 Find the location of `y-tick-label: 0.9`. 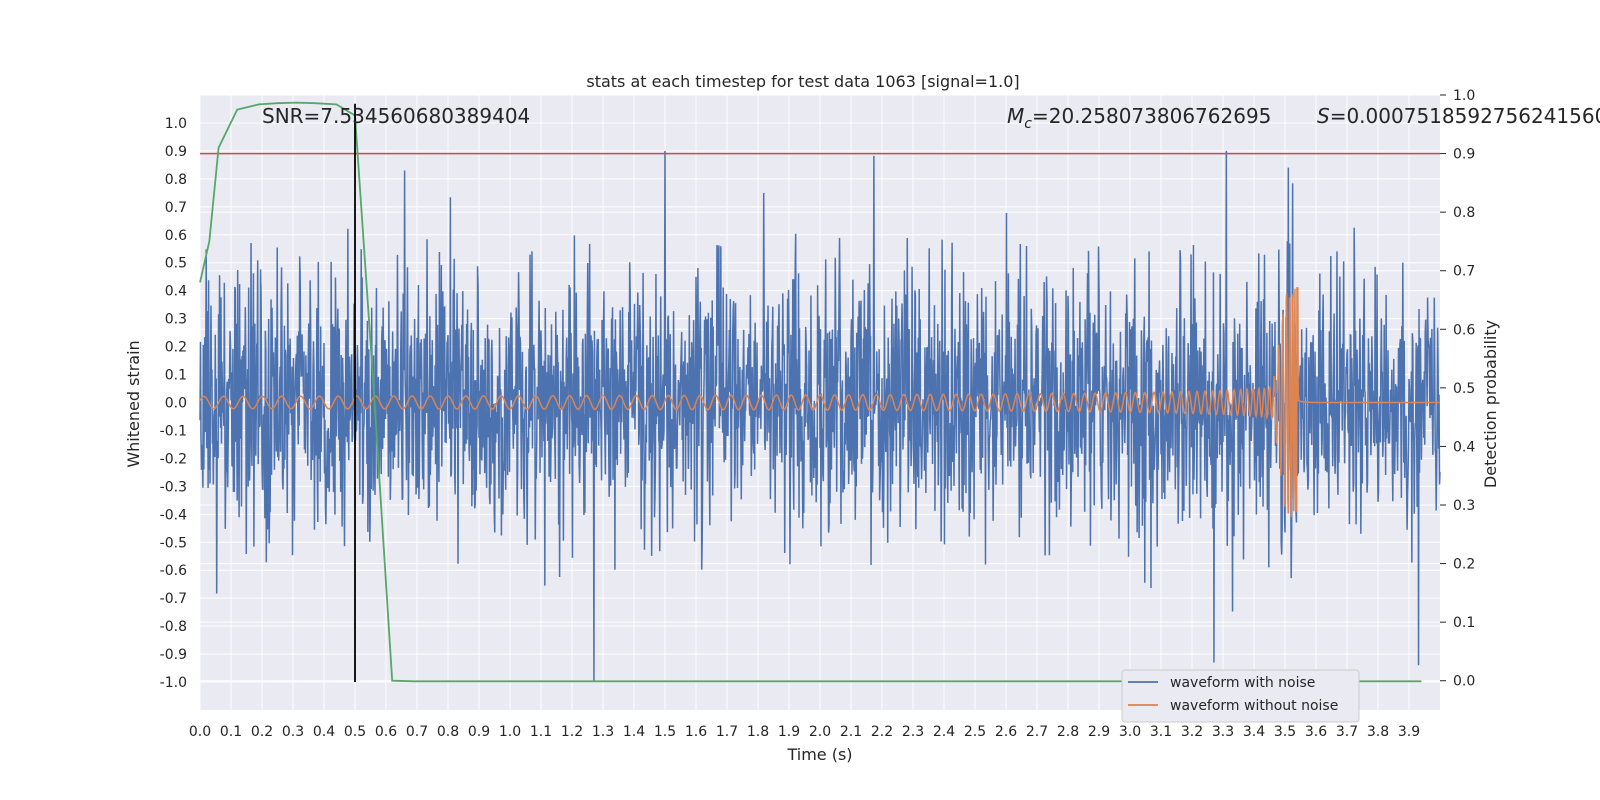

y-tick-label: 0.9 is located at coordinates (176, 152).